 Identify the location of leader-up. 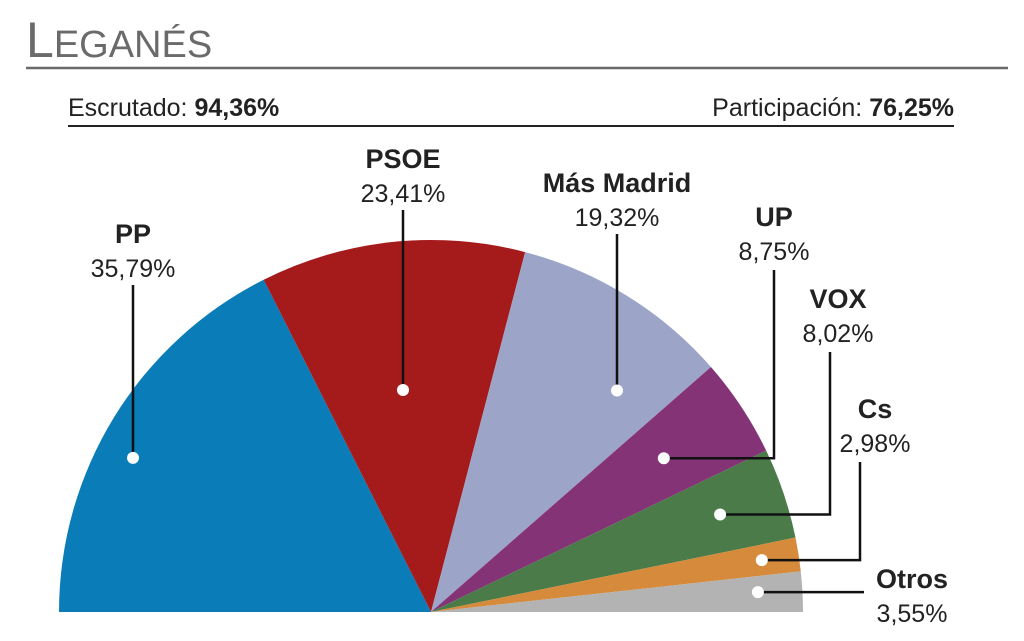
(719, 365).